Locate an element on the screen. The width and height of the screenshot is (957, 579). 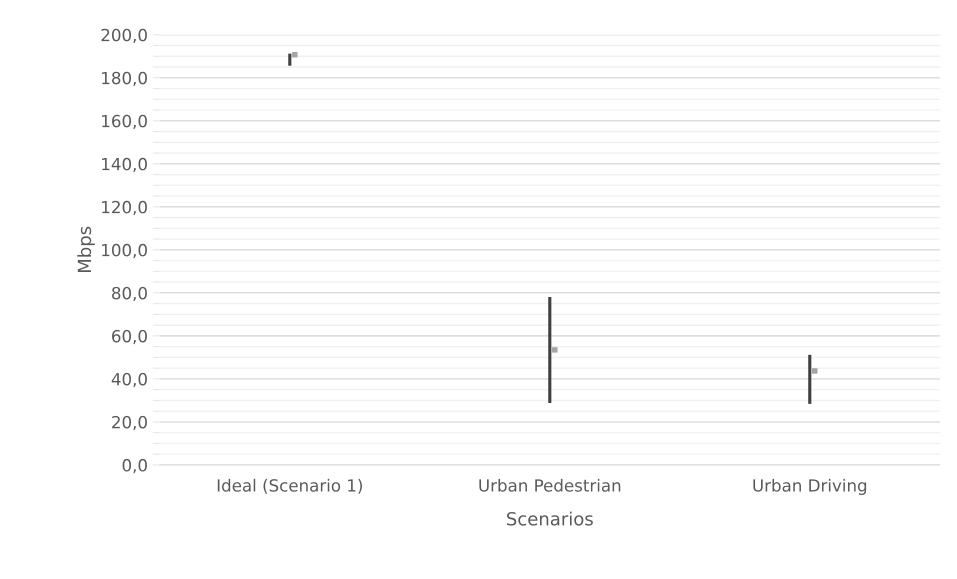
y-tick-label: 200,0 is located at coordinates (124, 36).